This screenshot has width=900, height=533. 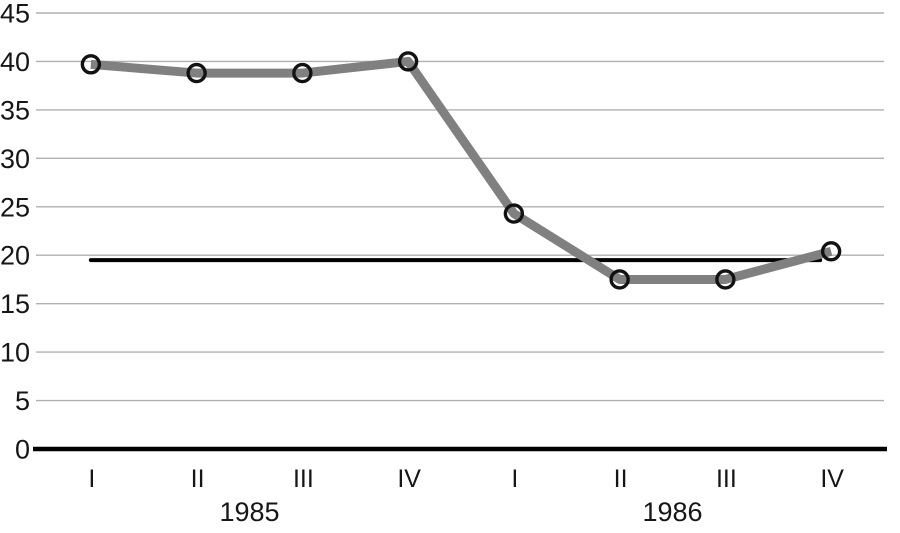 What do you see at coordinates (15, 207) in the screenshot?
I see `y-tick-label: 25` at bounding box center [15, 207].